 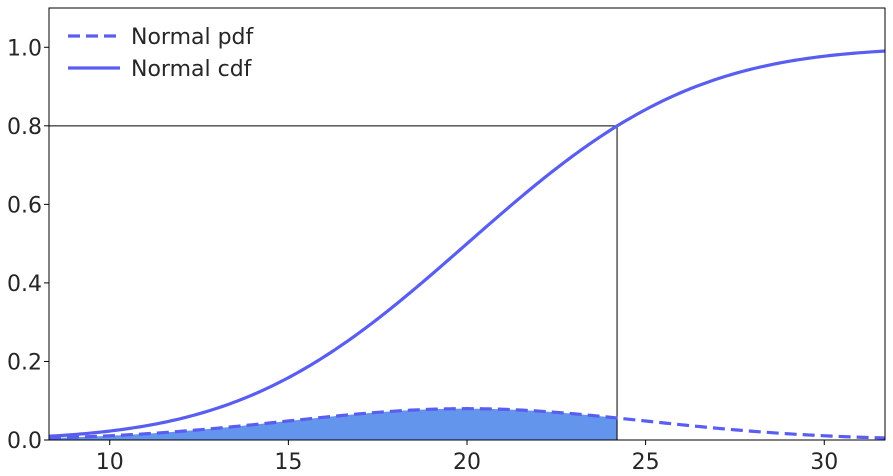 What do you see at coordinates (24, 127) in the screenshot?
I see `y-tick-label: 0.8` at bounding box center [24, 127].